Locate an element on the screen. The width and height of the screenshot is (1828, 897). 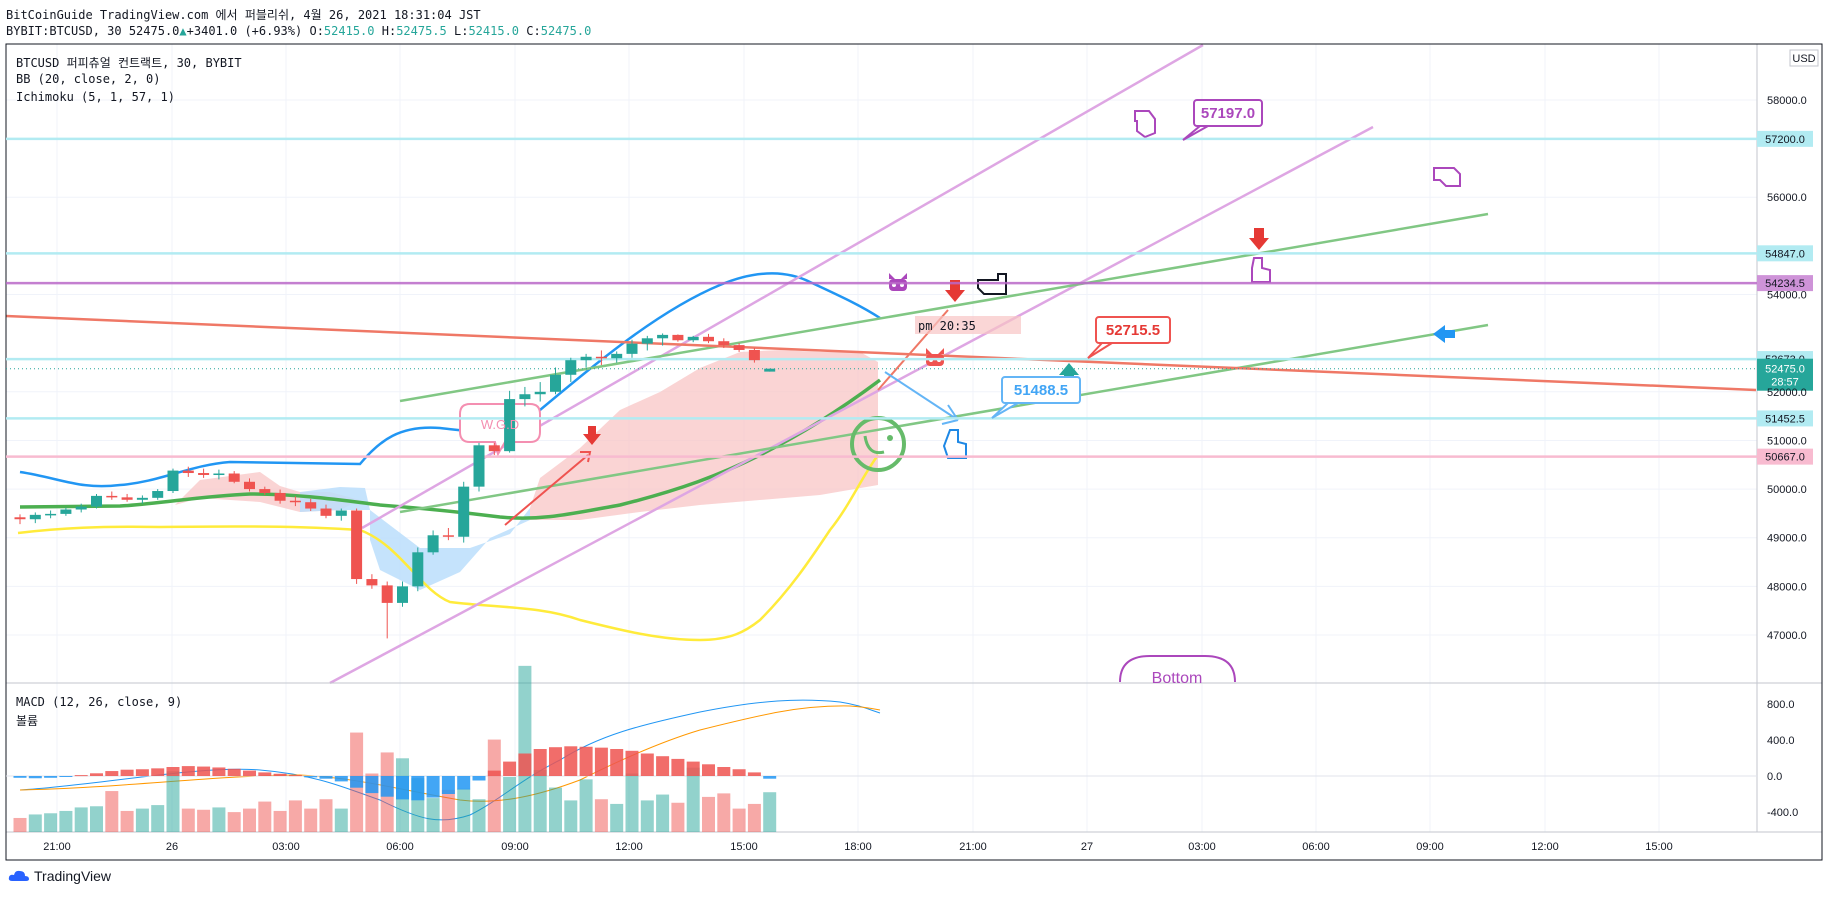
legend-title: BTCUSD 퍼피츄얼 컨트랙트, 30, BYBIT is located at coordinates (129, 63).